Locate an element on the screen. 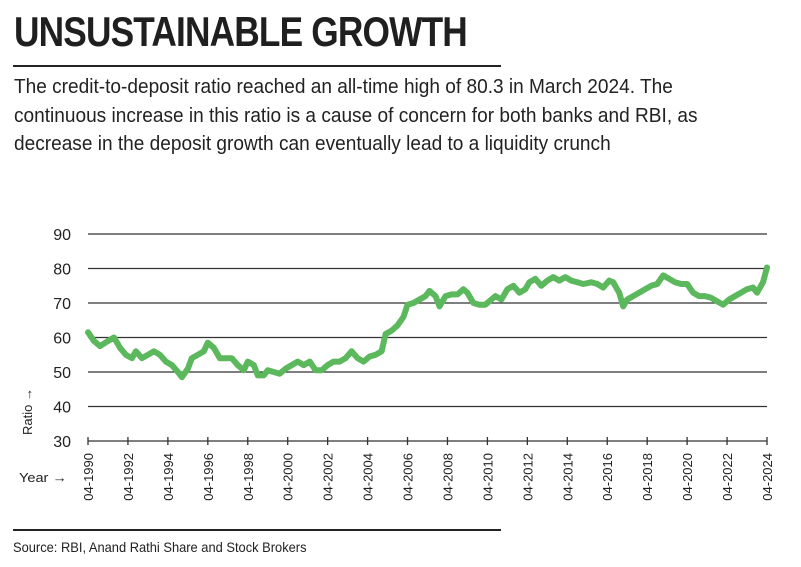  y-tick-label: 40 is located at coordinates (62, 408).